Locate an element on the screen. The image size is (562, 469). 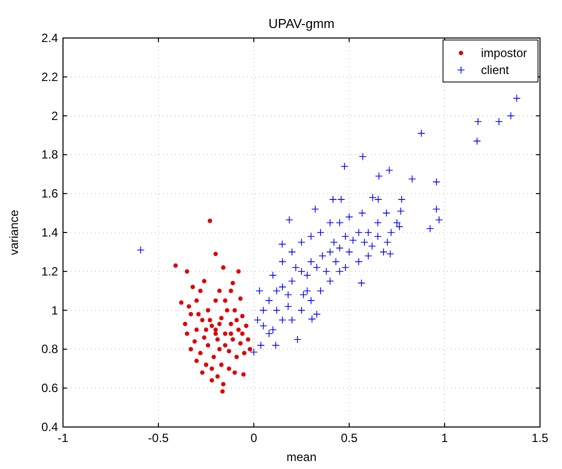
chart-title: UPAV-gmm is located at coordinates (301, 23).